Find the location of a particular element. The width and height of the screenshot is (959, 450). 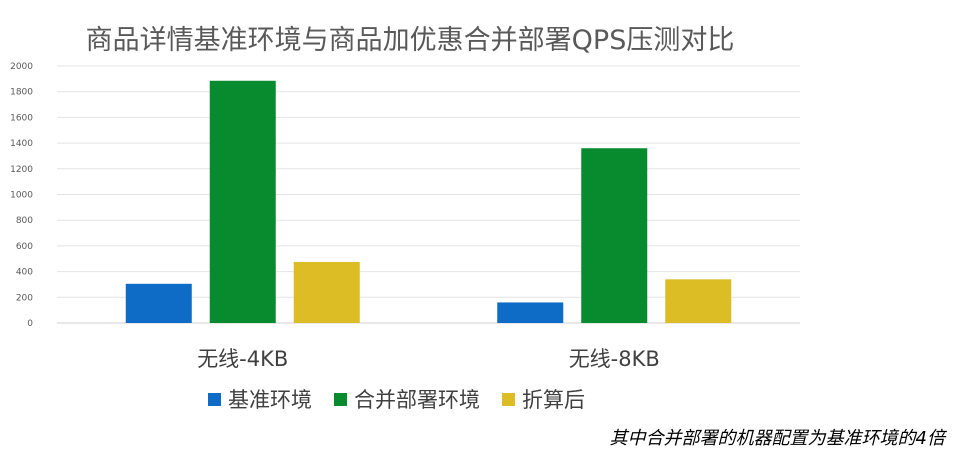

y-tick-label: 1600 is located at coordinates (21, 118).